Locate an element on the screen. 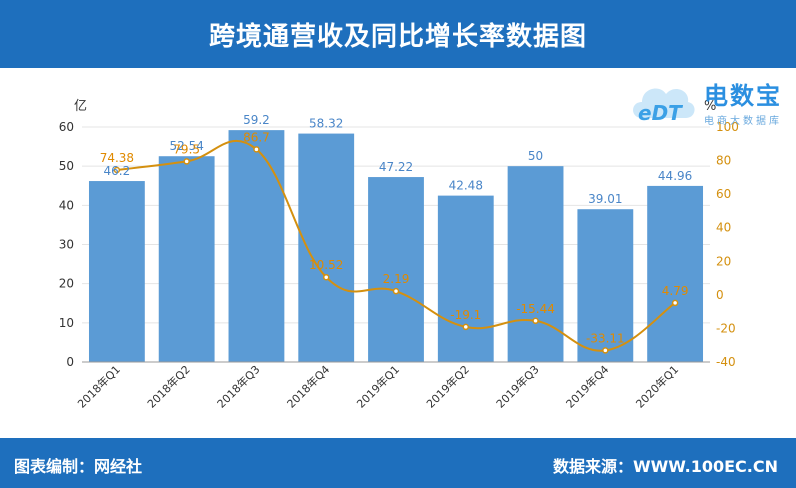  bar-value-label: 58.32 is located at coordinates (326, 124).